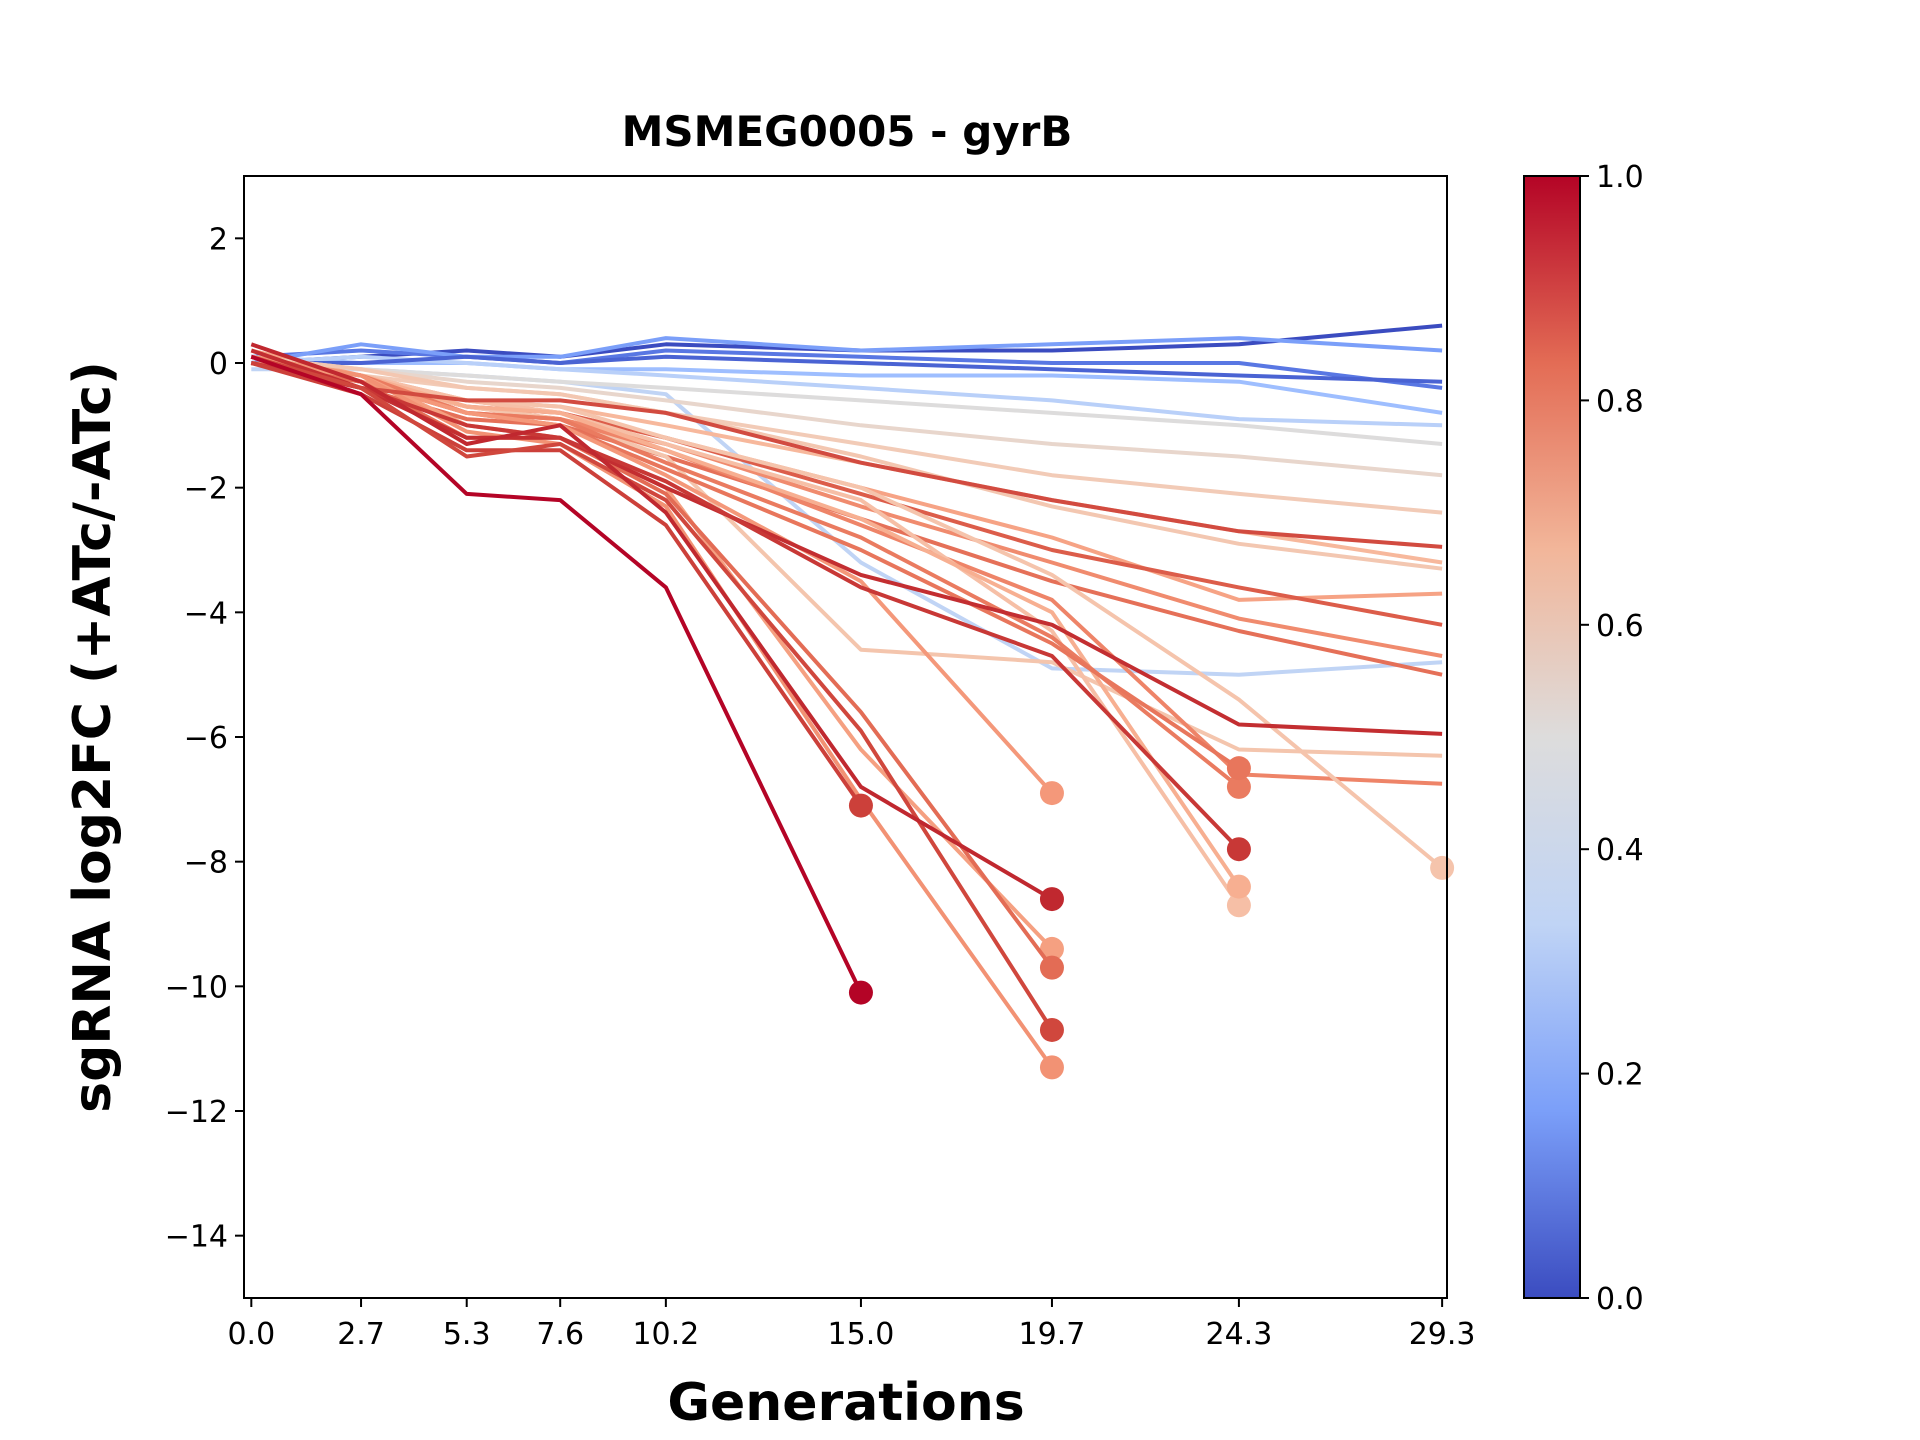 The height and width of the screenshot is (1440, 1920). I want to click on x-tick-label: 29.3, so click(1442, 1334).